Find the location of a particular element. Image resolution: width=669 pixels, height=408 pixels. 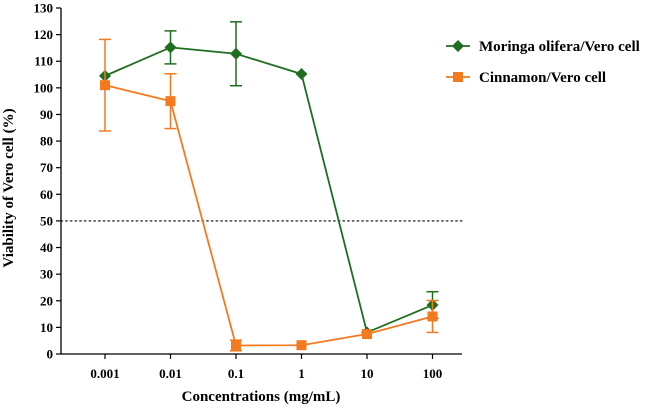

y-tick-label: 0 is located at coordinates (50, 354).